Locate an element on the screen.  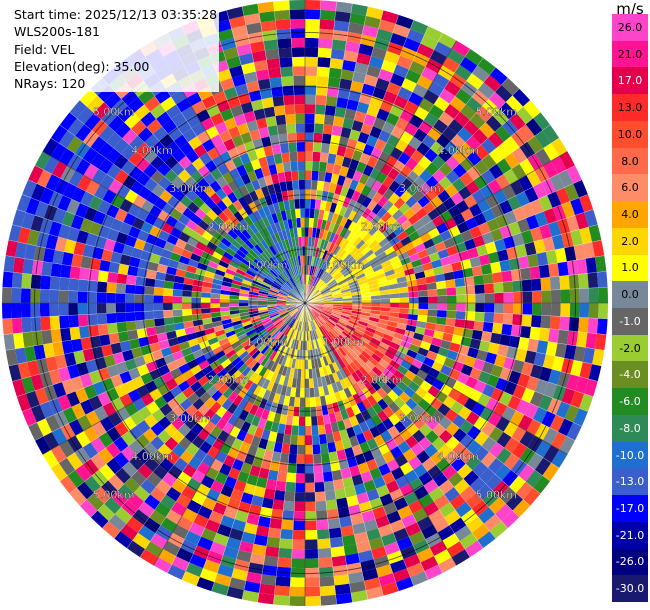
colorbar-tick: -17.0 is located at coordinates (630, 508).